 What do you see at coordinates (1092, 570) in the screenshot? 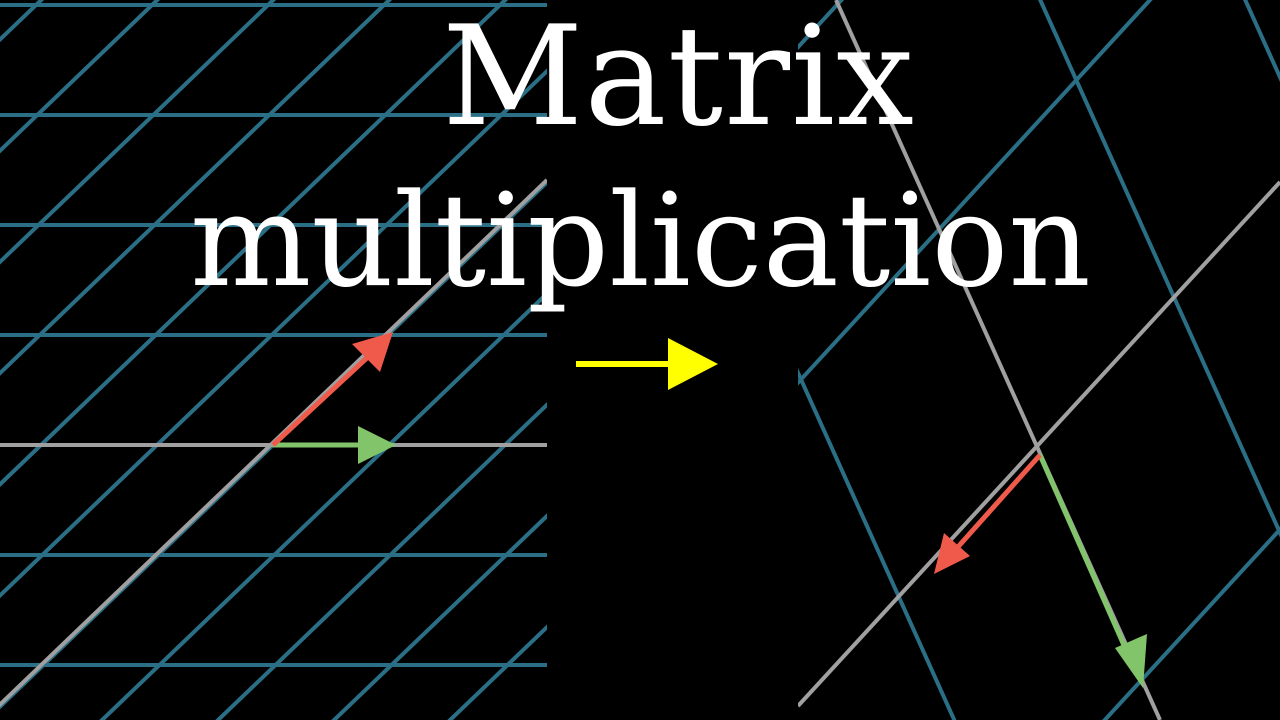
I see `right-green-vector` at bounding box center [1092, 570].